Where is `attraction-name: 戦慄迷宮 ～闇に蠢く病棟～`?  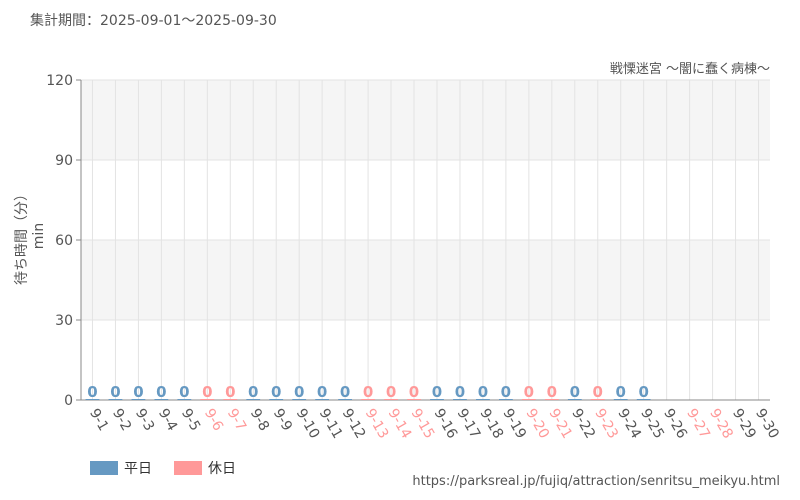 attraction-name: 戦慄迷宮 ～闇に蠢く病棟～ is located at coordinates (689, 69).